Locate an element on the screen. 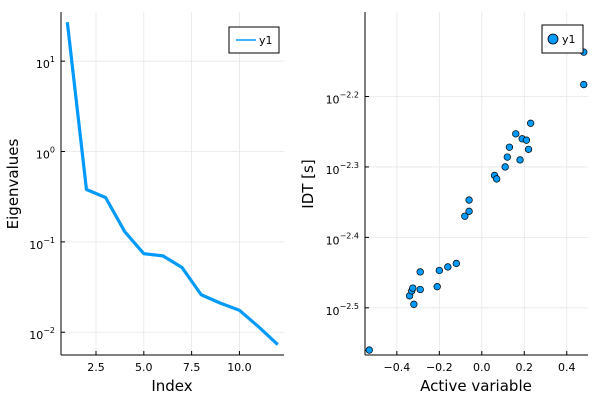  eigenvalue-y-axis-label: Eigenvalues is located at coordinates (13, 183).